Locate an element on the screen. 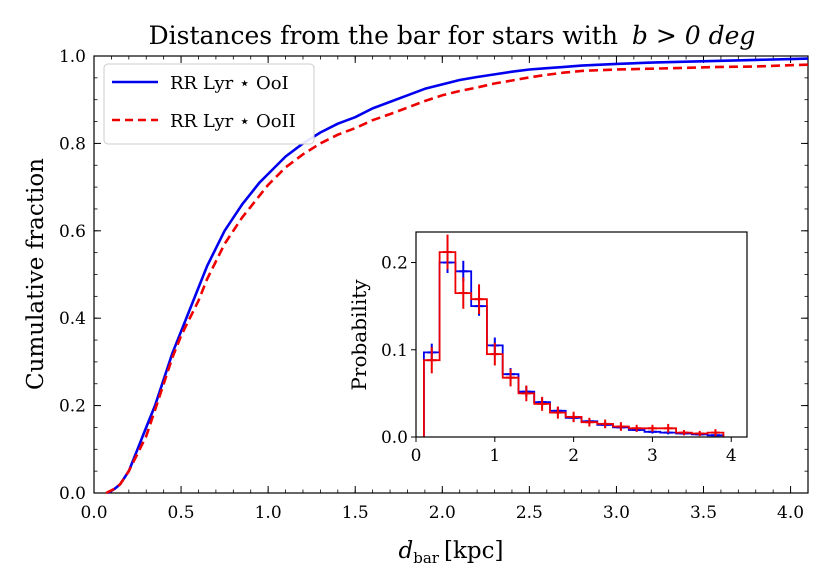 The width and height of the screenshot is (831, 582). inset-y-tick-label: 0.0 is located at coordinates (394, 438).